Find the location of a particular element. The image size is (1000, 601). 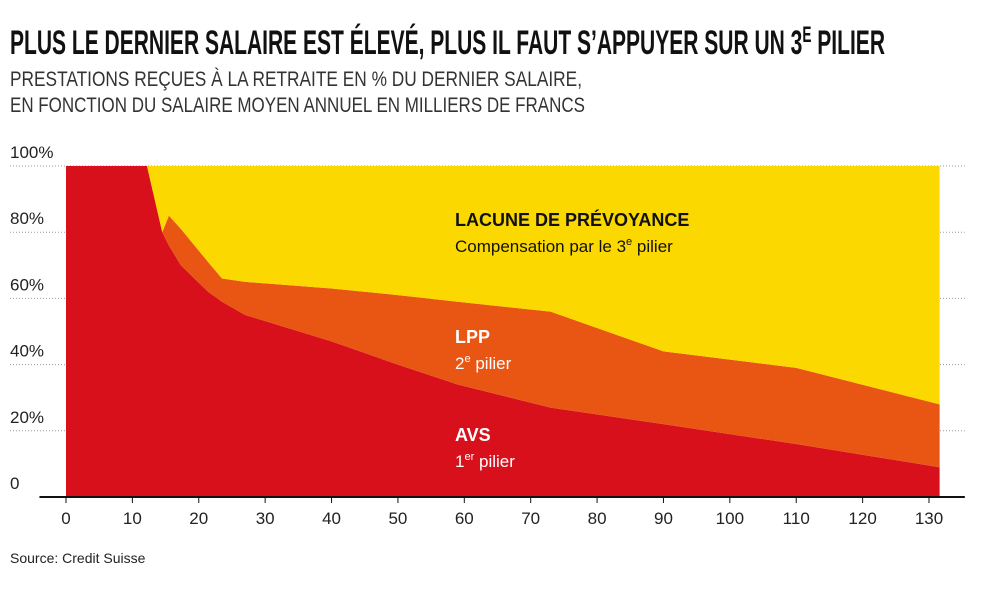

x-tick-label: 70 is located at coordinates (530, 518).